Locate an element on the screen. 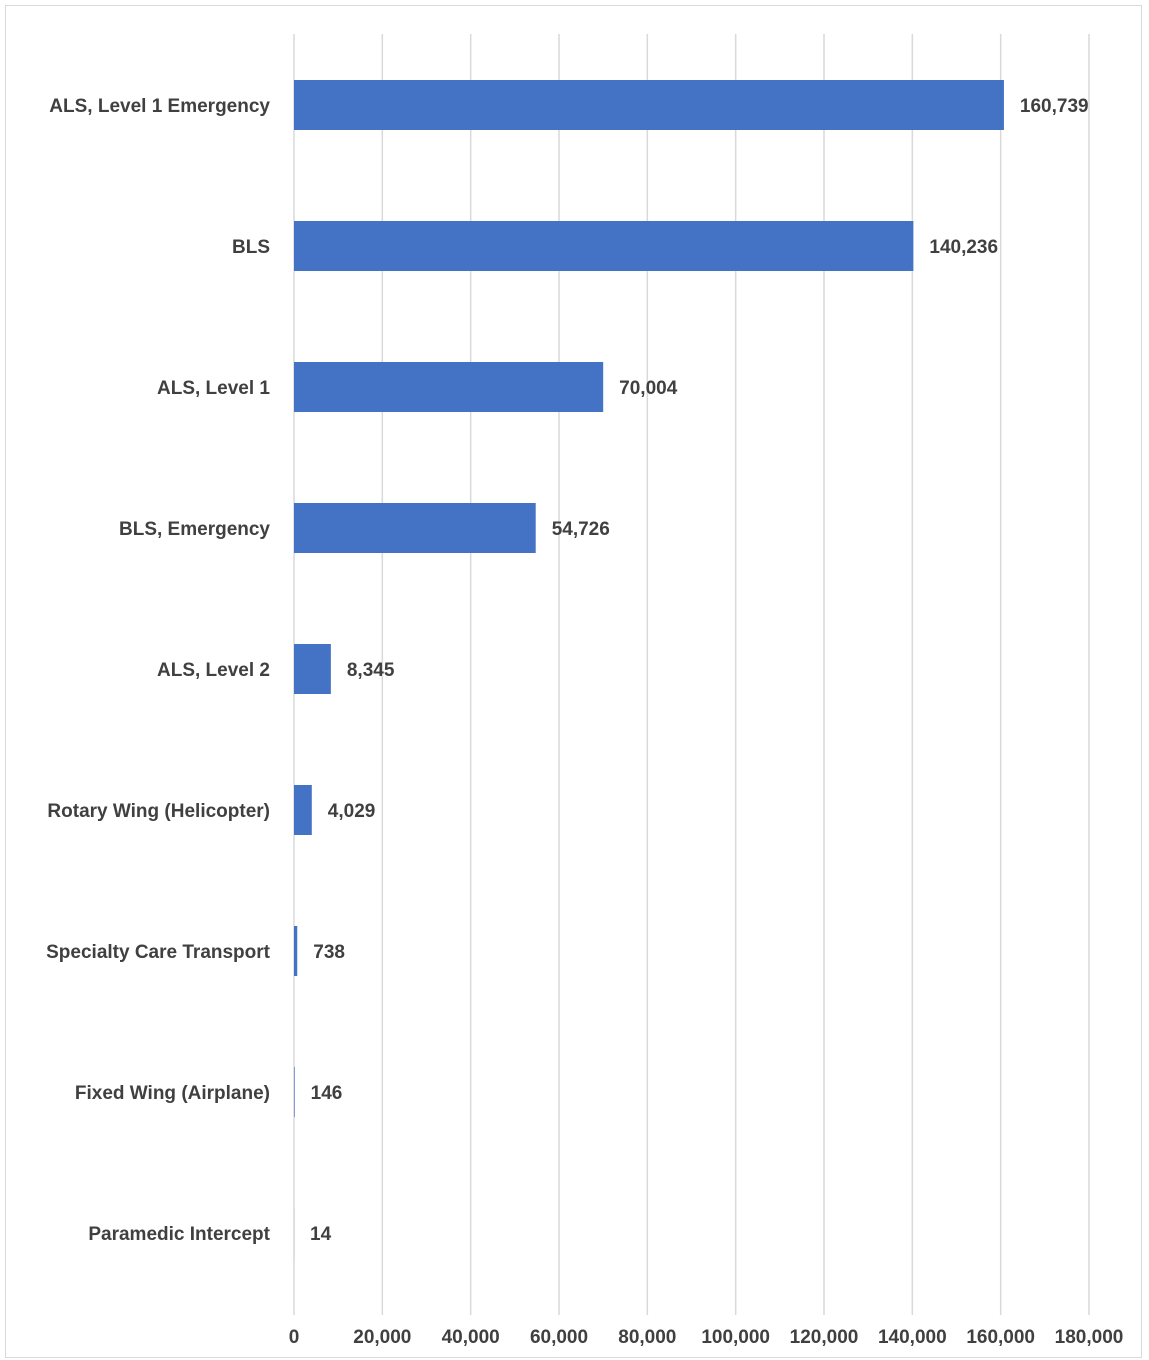  value-label: 140,236 is located at coordinates (963, 247).